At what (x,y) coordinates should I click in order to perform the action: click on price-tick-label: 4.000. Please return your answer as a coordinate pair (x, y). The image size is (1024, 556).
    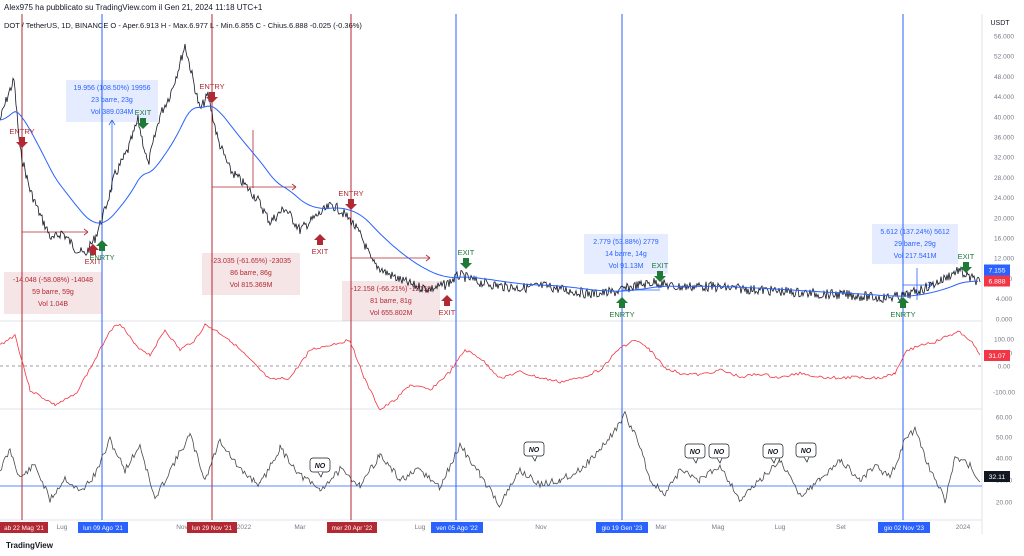
    Looking at the image, I should click on (1004, 299).